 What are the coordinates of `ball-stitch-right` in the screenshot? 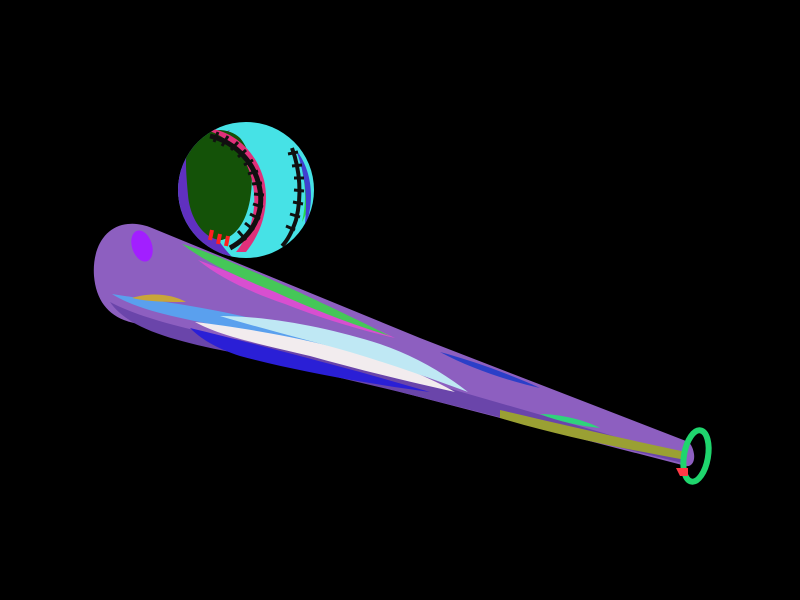 It's located at (291, 197).